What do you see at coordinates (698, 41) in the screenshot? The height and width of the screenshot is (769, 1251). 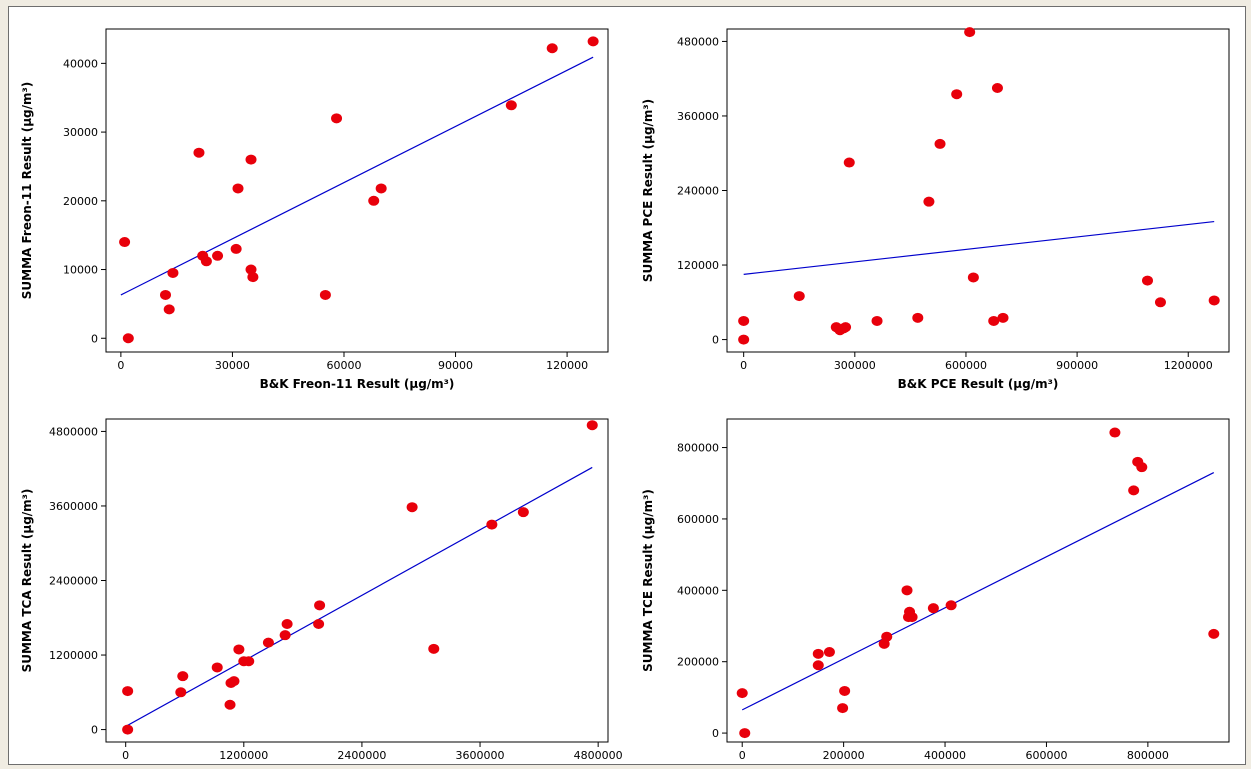 I see `y-tick-label: 480000` at bounding box center [698, 41].